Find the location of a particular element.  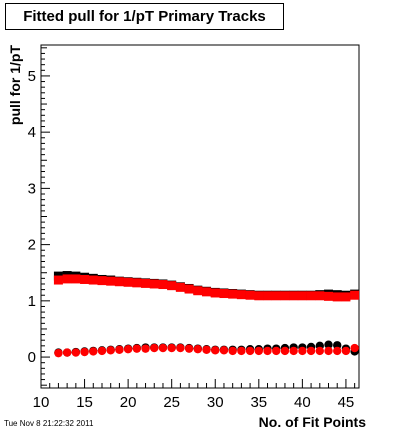

y-tick-label: 2 is located at coordinates (32, 245).